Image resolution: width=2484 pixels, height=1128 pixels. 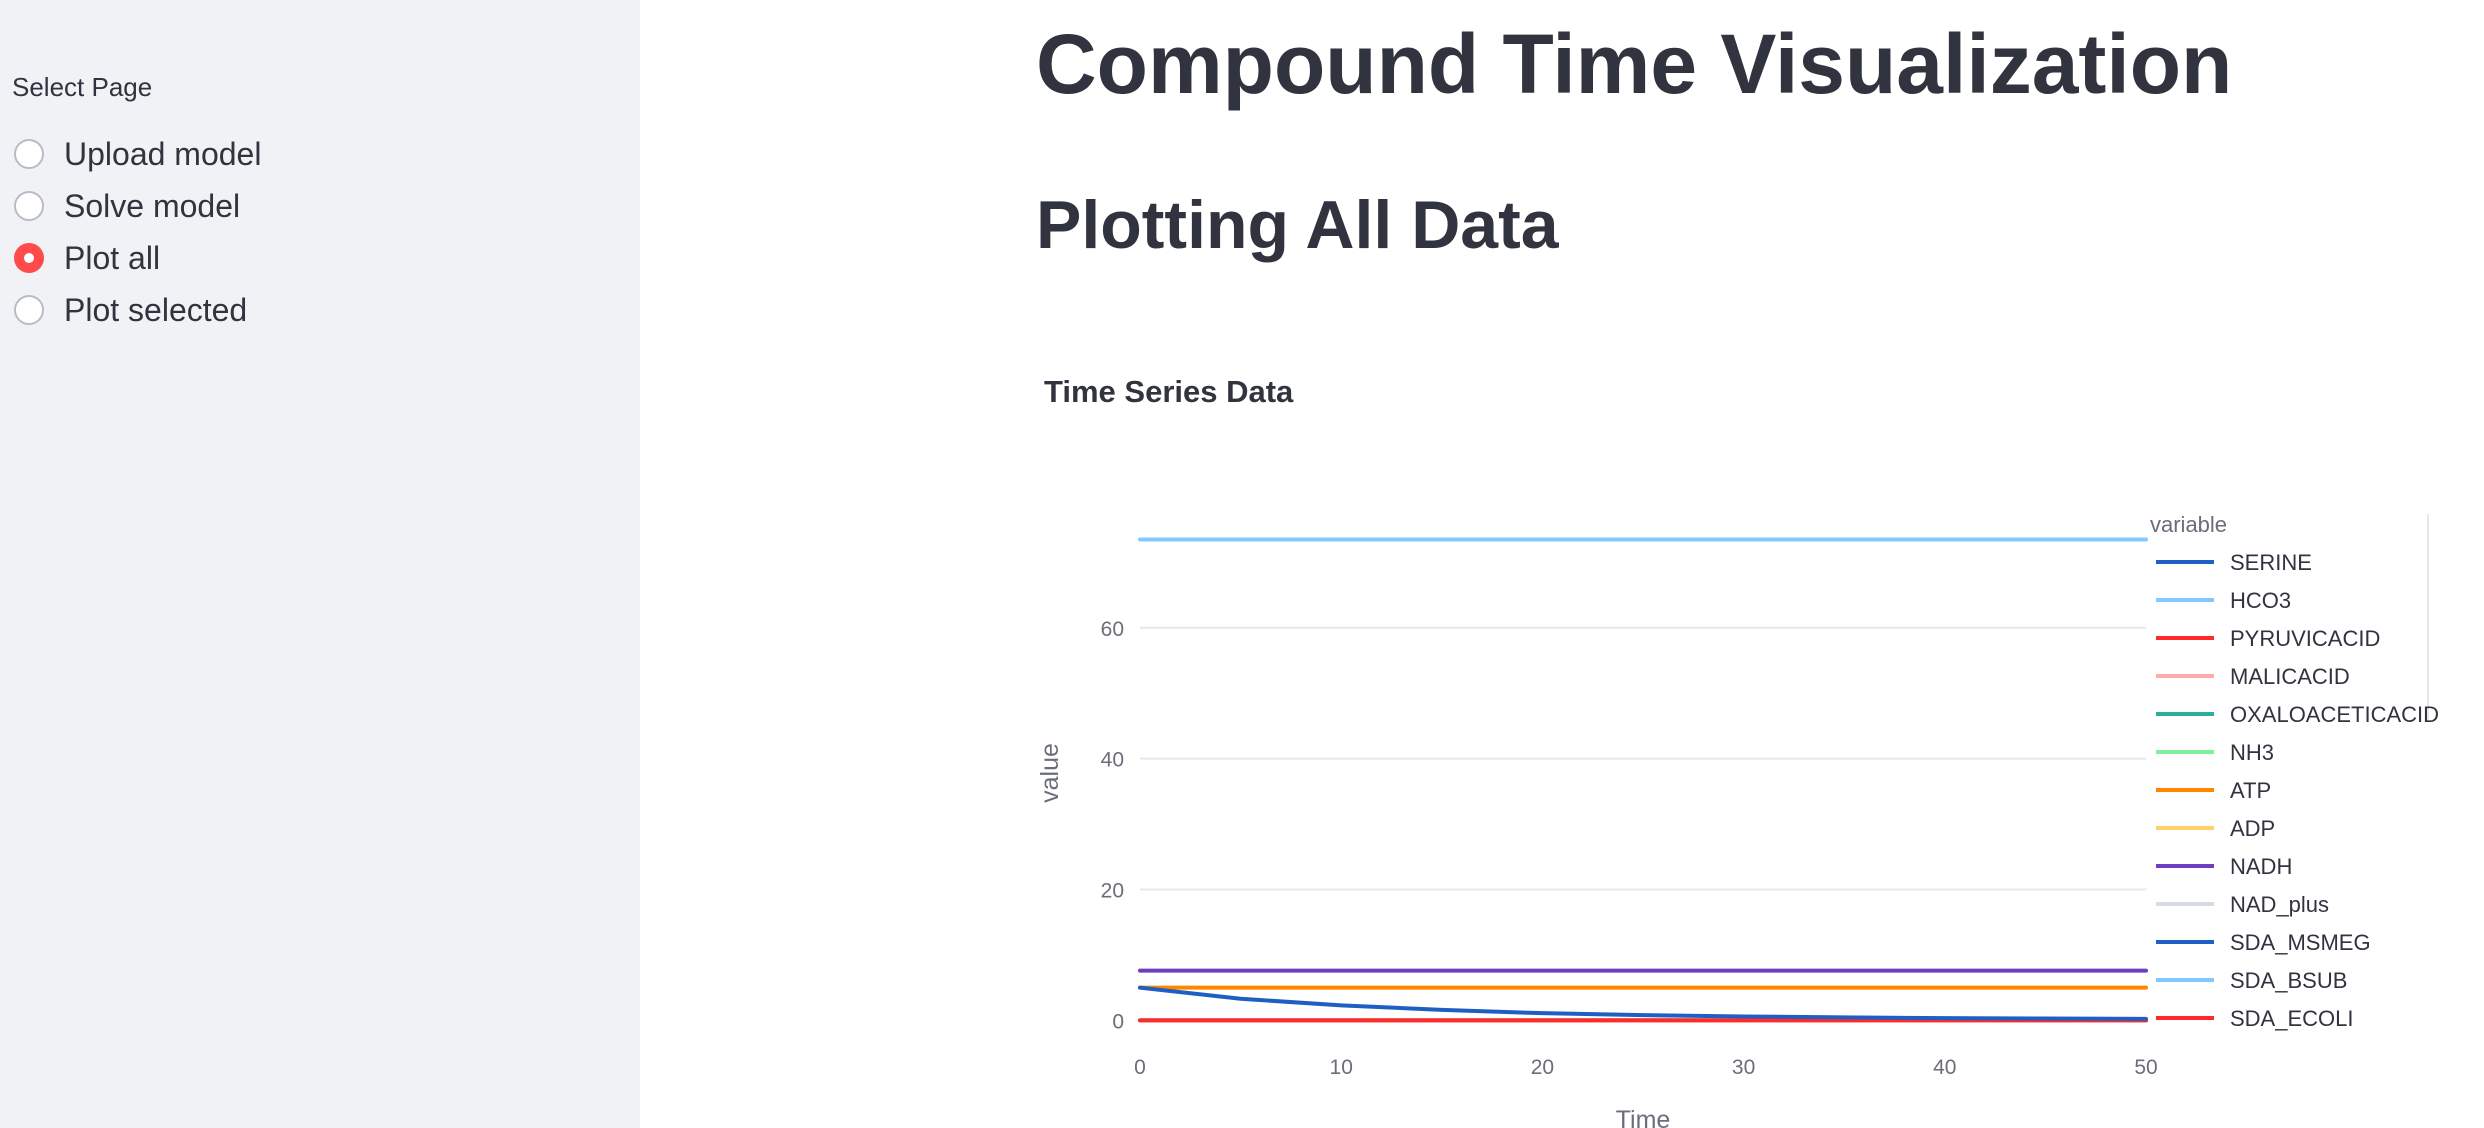 What do you see at coordinates (2215, 828) in the screenshot?
I see `legend-item: ADP` at bounding box center [2215, 828].